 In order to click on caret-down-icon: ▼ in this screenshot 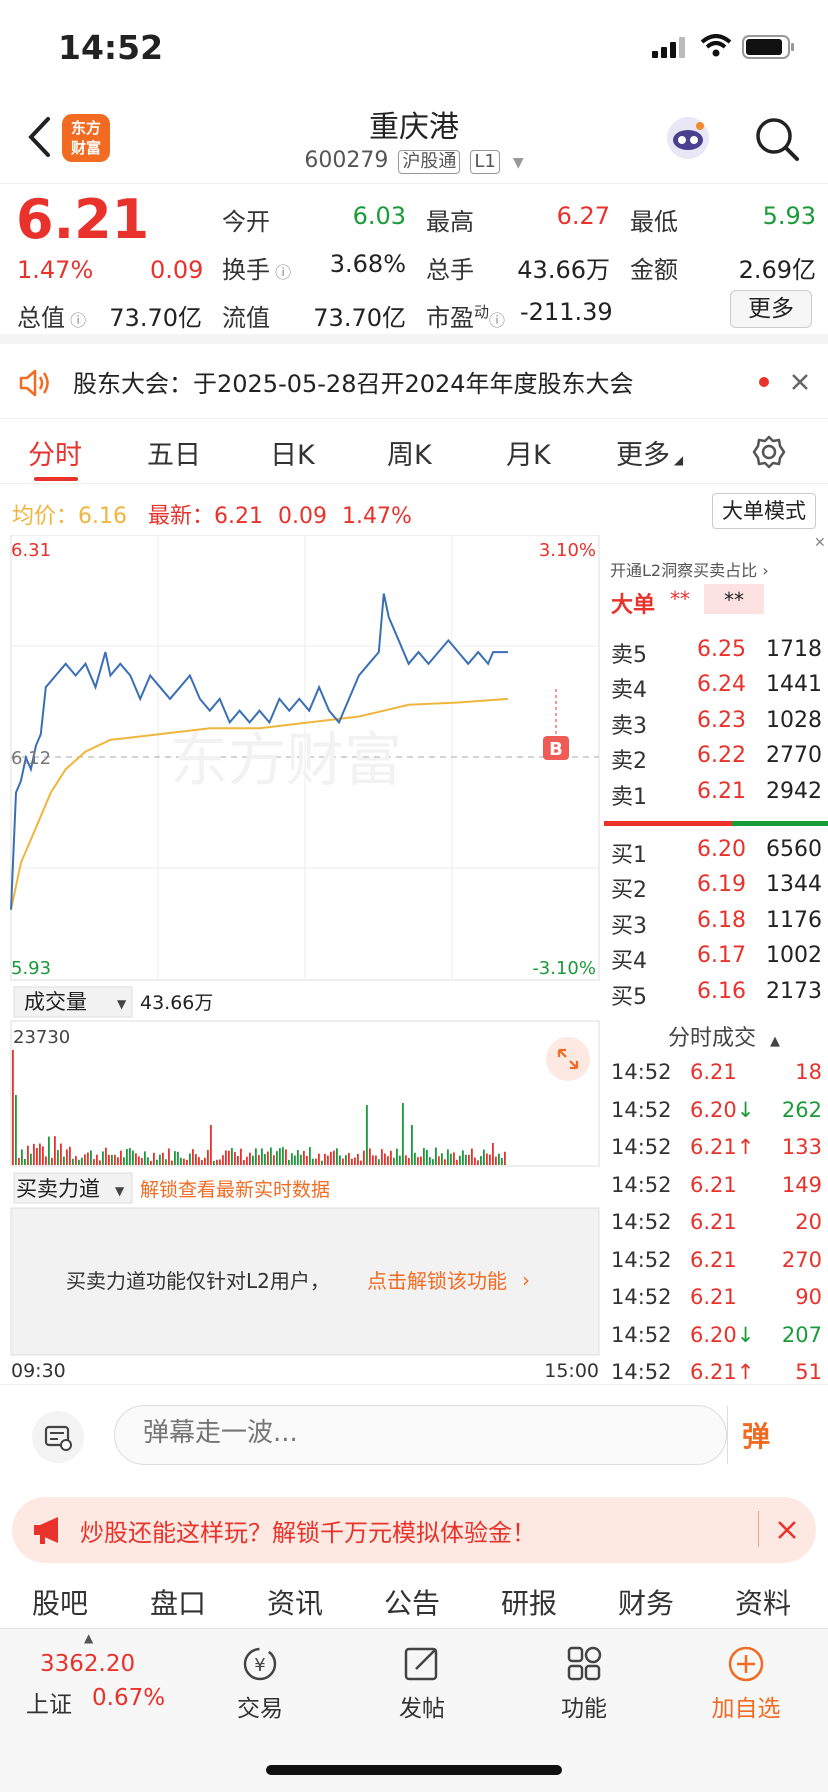, I will do `click(518, 163)`.